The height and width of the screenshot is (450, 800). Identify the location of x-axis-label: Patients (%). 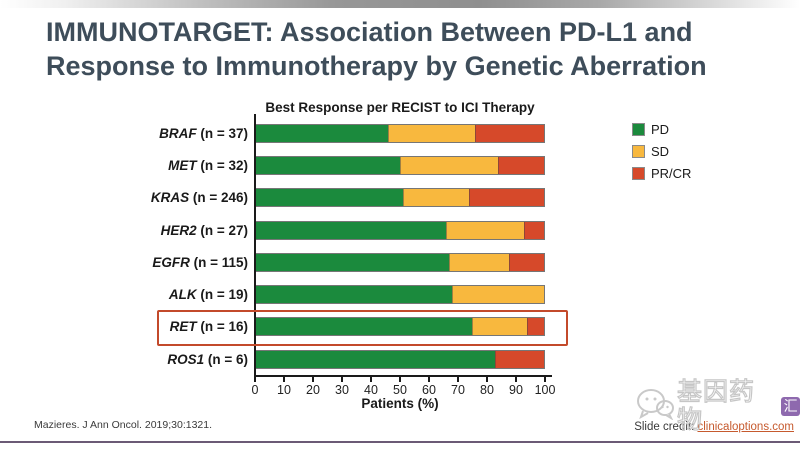
(400, 403).